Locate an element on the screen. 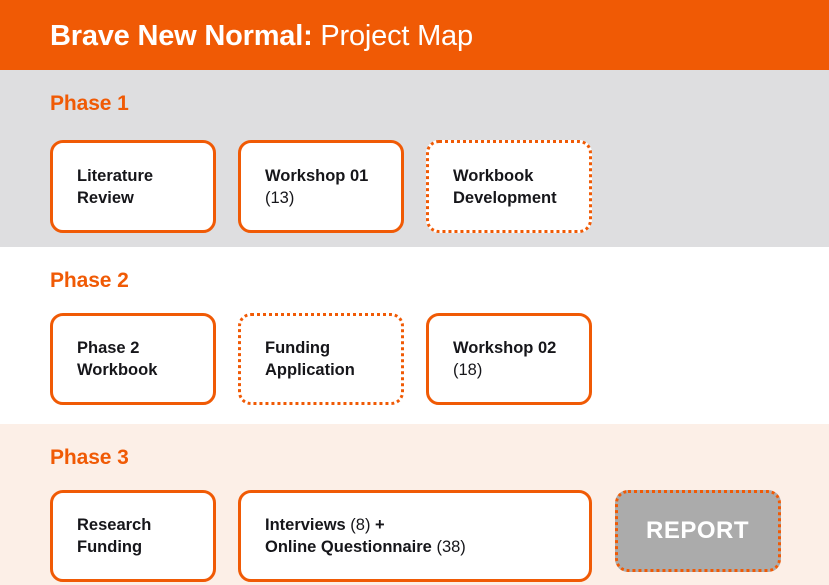 This screenshot has width=829, height=585. node-phase-2-workbook-label: Phase 2 Workbook is located at coordinates (110, 359).